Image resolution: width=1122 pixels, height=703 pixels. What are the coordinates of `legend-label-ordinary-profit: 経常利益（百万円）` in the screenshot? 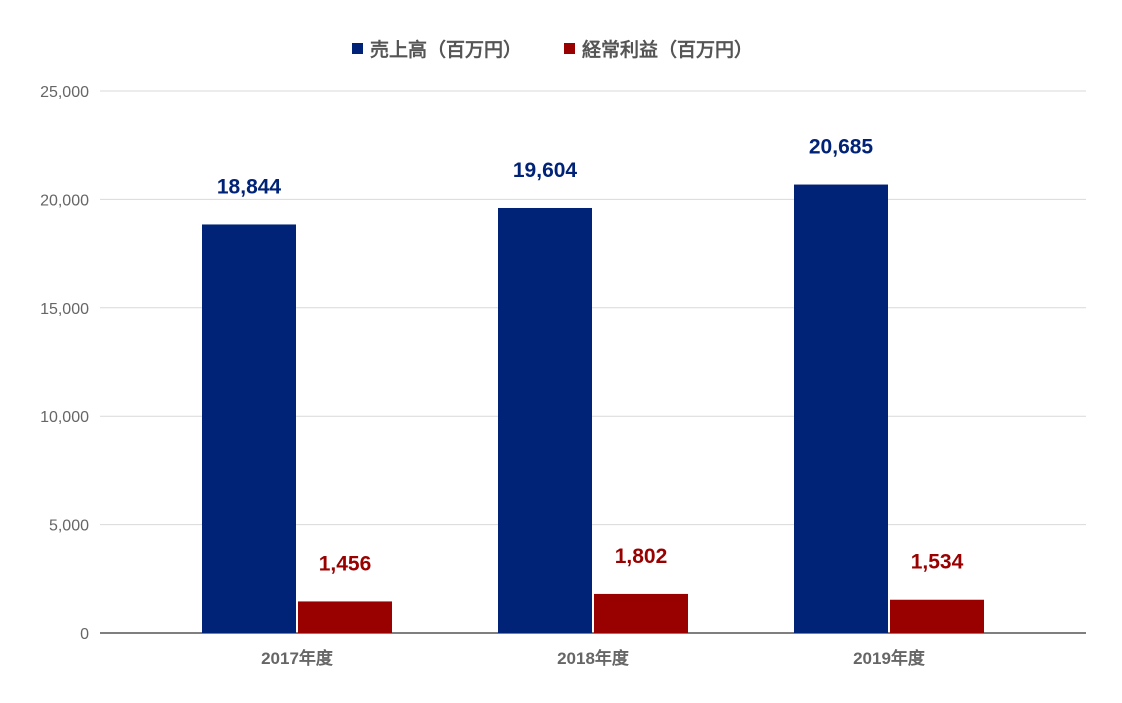 It's located at (667, 49).